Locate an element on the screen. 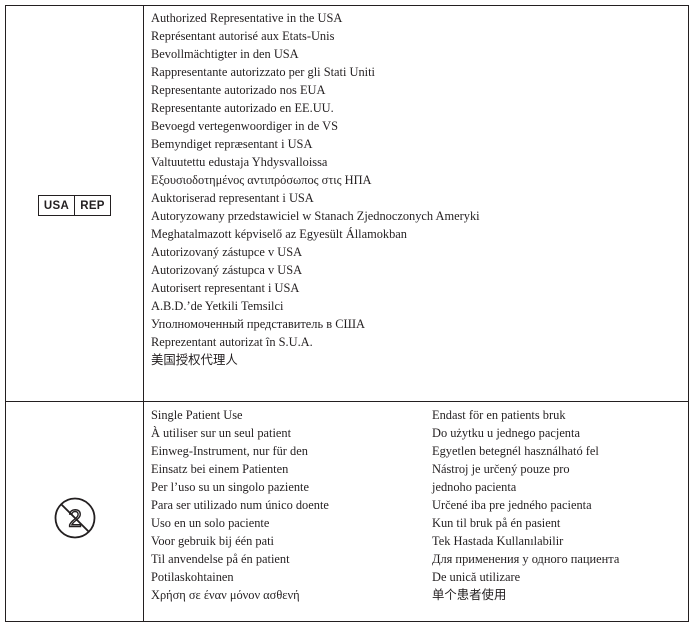 The image size is (698, 626). single-patient-use-line: Voor gebruik bij één pati is located at coordinates (212, 541).